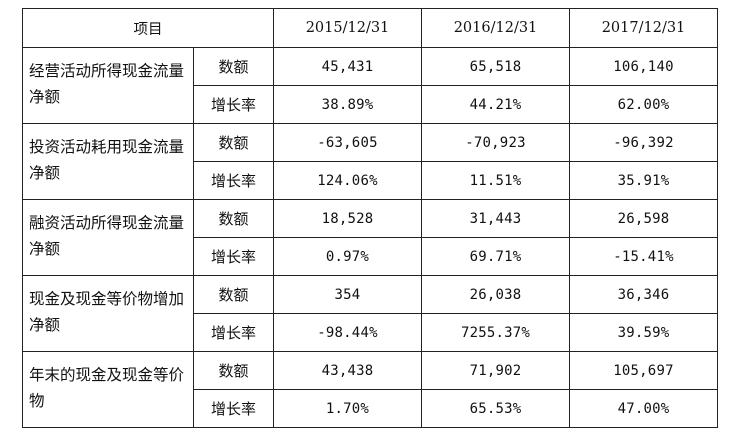  Describe the element at coordinates (108, 389) in the screenshot. I see `row-group-name: 年末的现金及现金等价物` at that location.